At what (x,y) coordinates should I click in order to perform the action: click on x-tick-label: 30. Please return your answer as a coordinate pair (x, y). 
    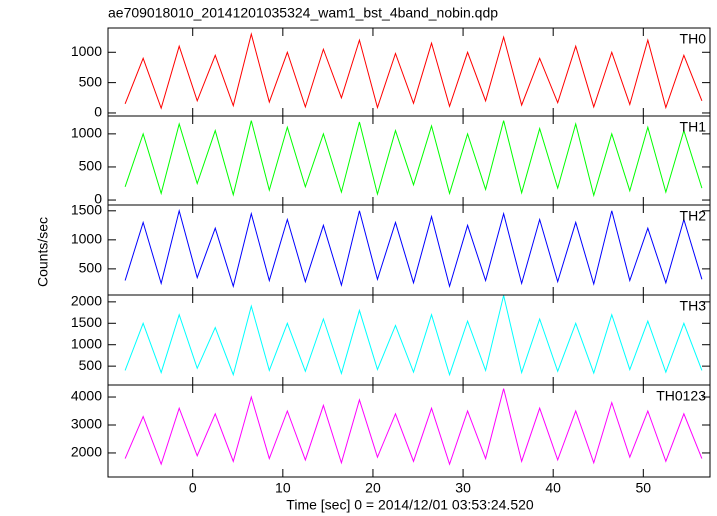
    Looking at the image, I should click on (463, 488).